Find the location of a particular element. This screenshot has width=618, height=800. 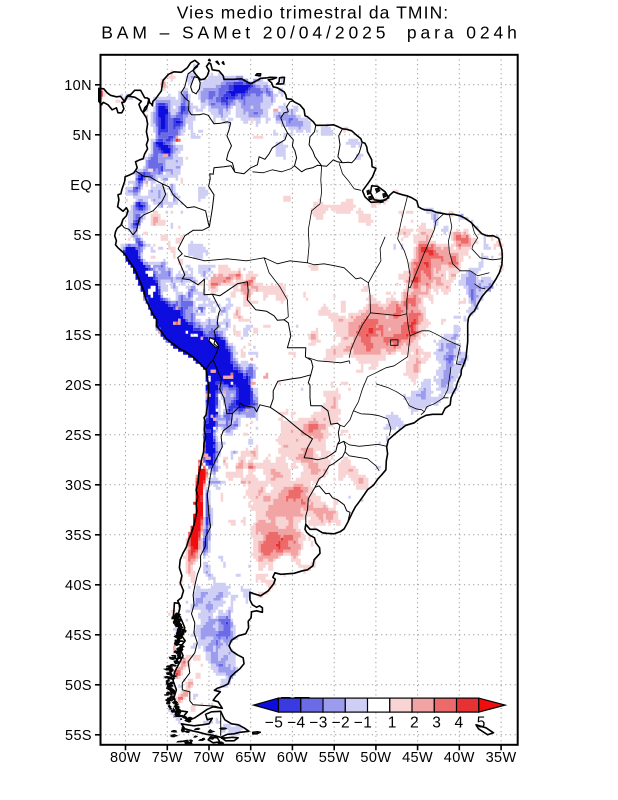

svg-text: −3 is located at coordinates (318, 723).